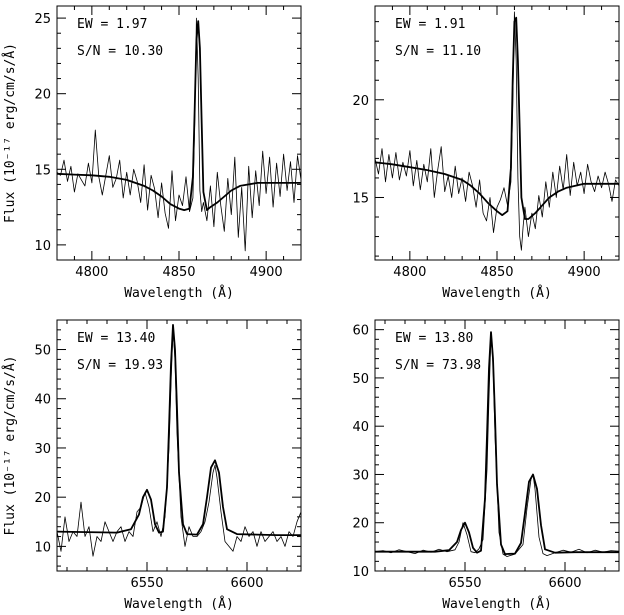  Describe the element at coordinates (430, 24) in the screenshot. I see `chart1-annotation: EW = 1.91` at that location.